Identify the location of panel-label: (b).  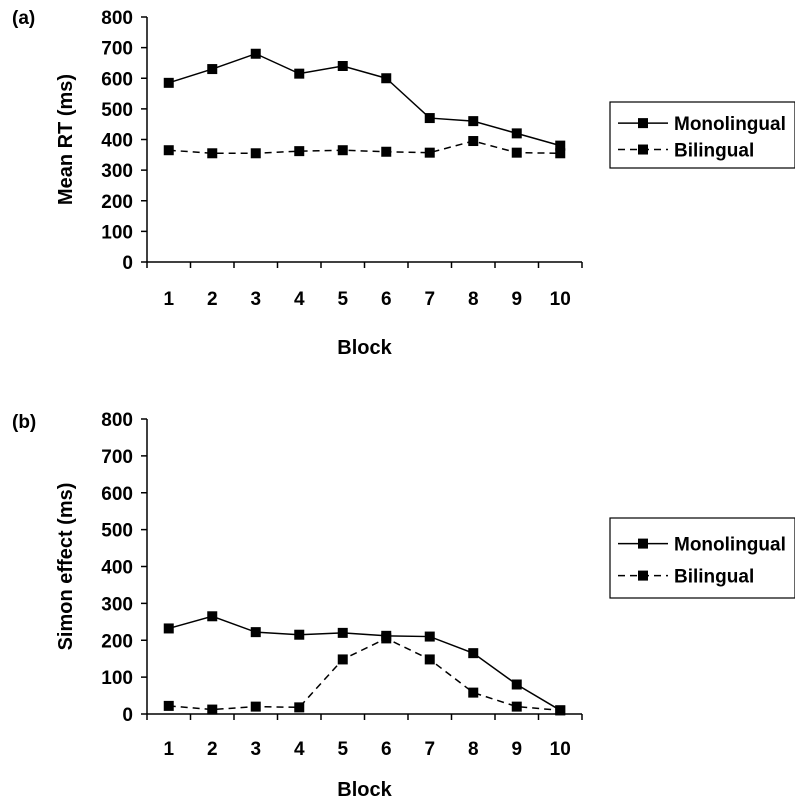
(24, 422).